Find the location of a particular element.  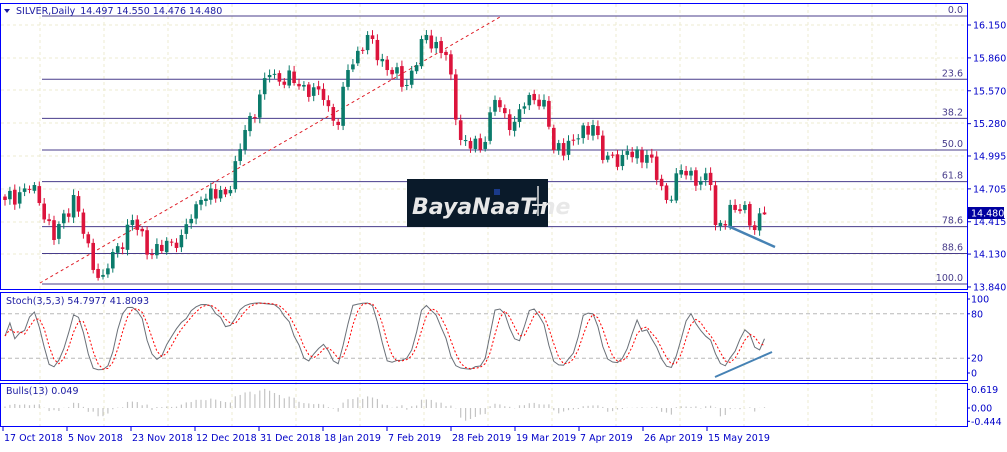

time-tick-label: 12 Dec 2018 is located at coordinates (226, 438).